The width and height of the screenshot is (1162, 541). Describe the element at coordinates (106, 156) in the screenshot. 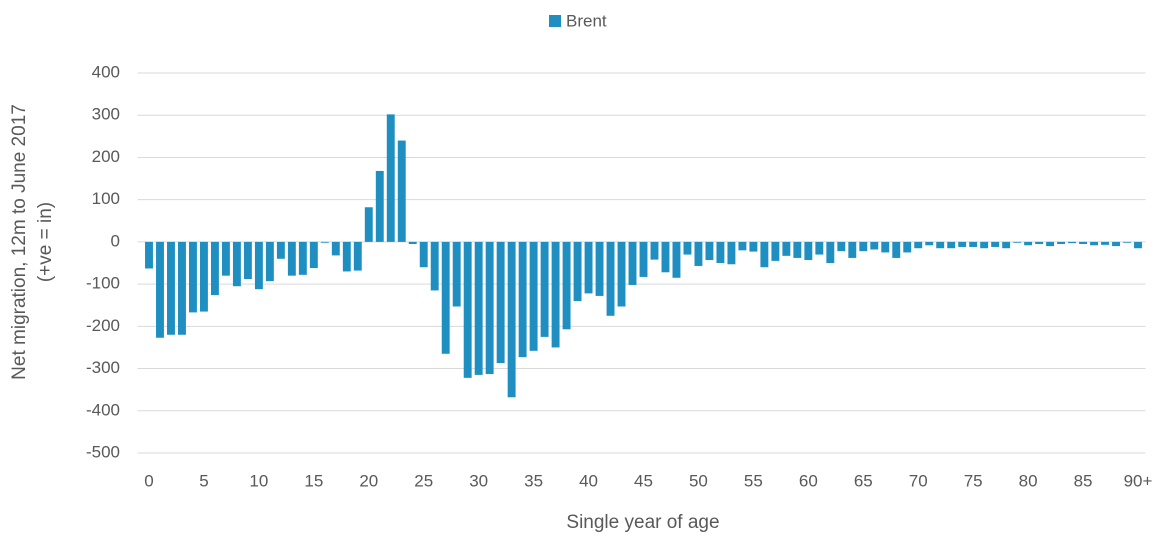

I see `y-tick-label: 200` at that location.